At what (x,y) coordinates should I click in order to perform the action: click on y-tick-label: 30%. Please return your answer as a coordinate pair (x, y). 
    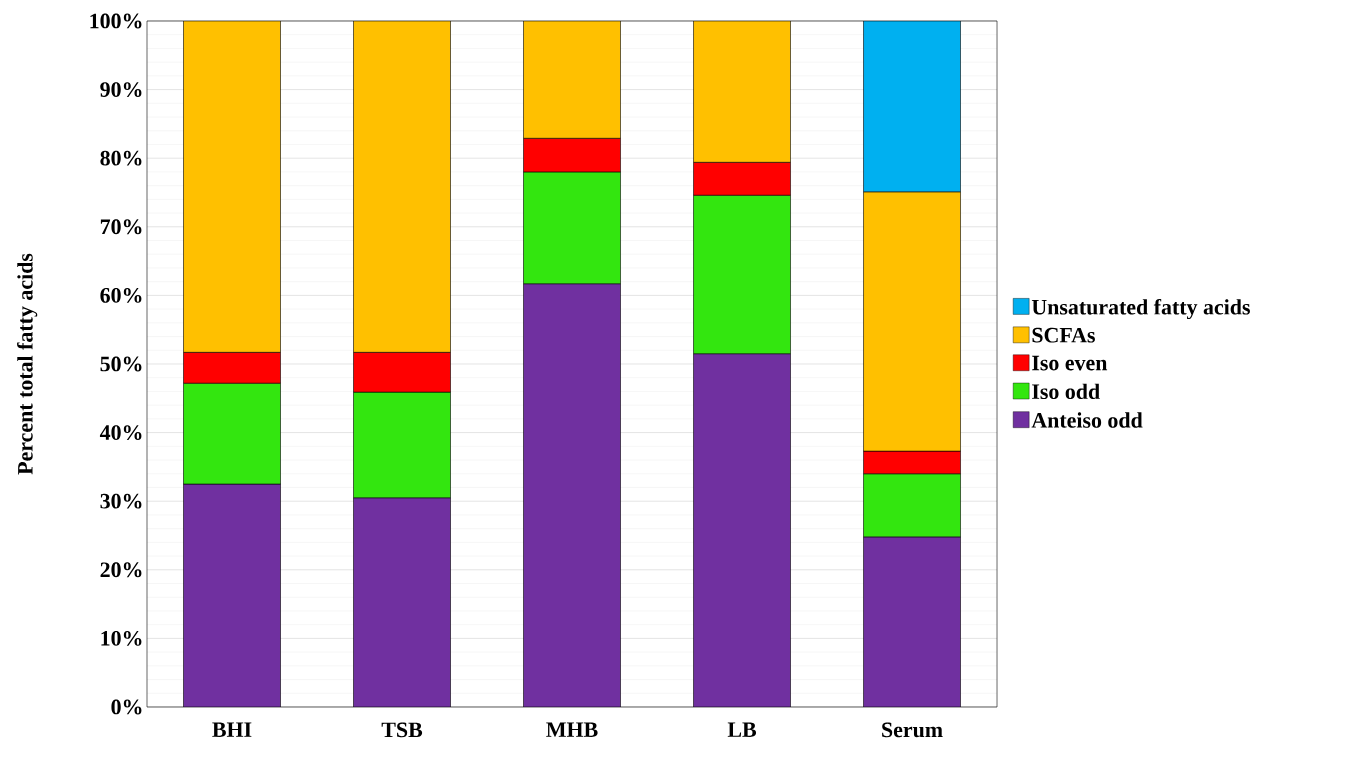
    Looking at the image, I should click on (121, 501).